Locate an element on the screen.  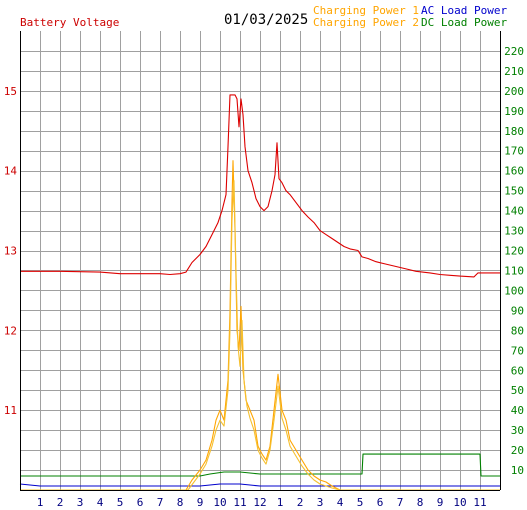
right-tick-label: 50 is located at coordinates (517, 390).